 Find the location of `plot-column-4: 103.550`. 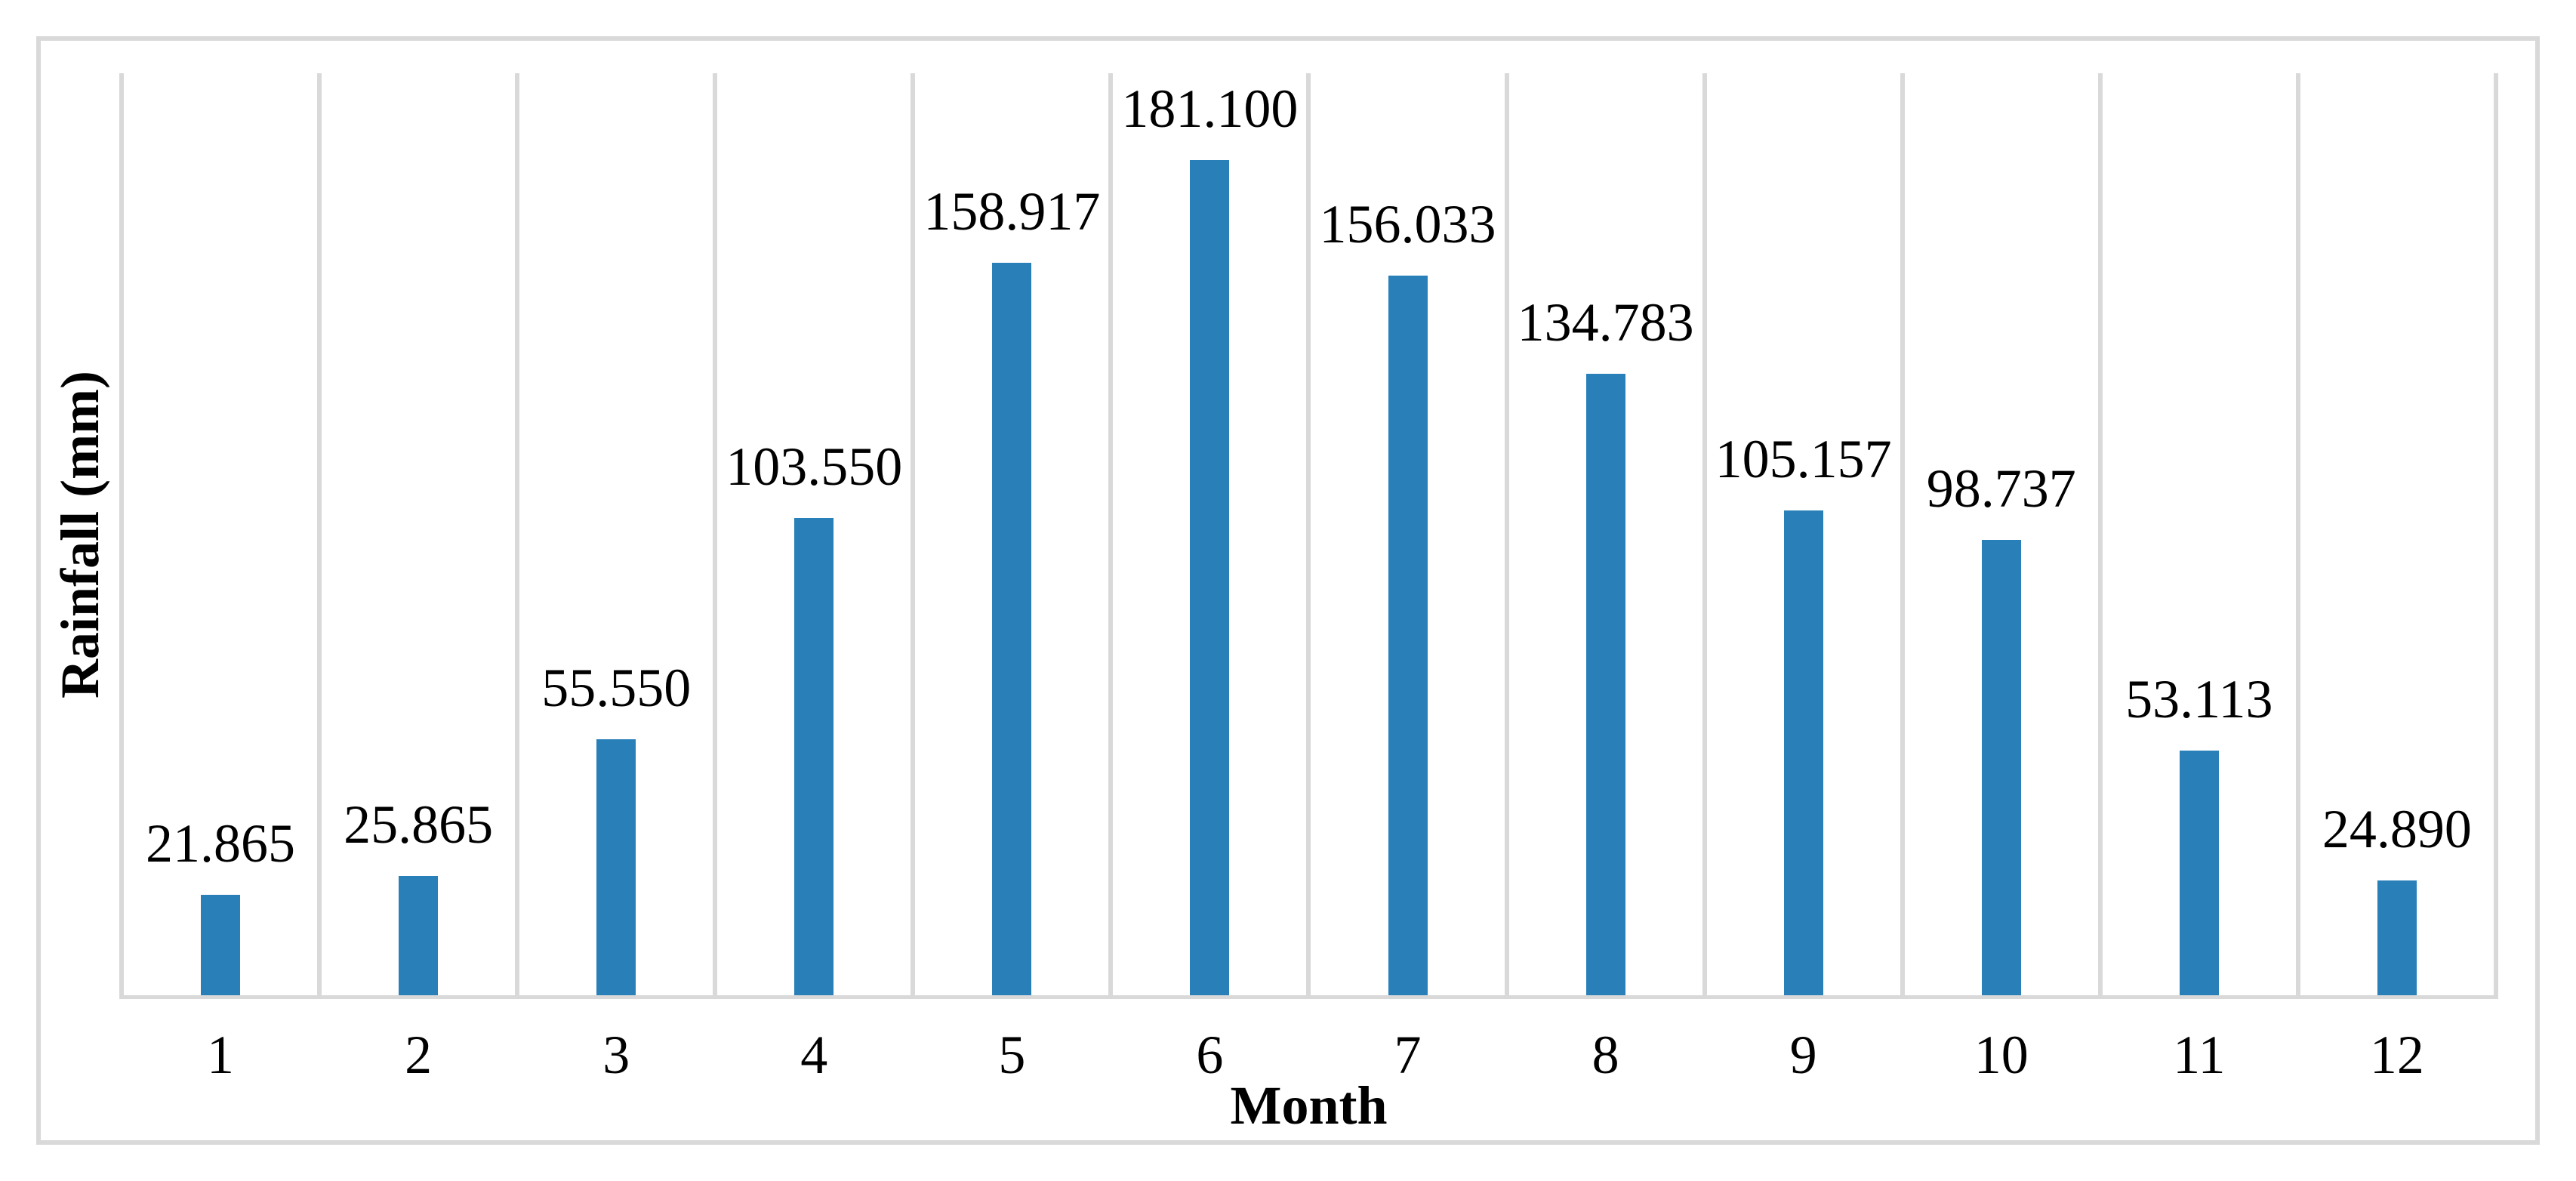

plot-column-4: 103.550 is located at coordinates (812, 534).